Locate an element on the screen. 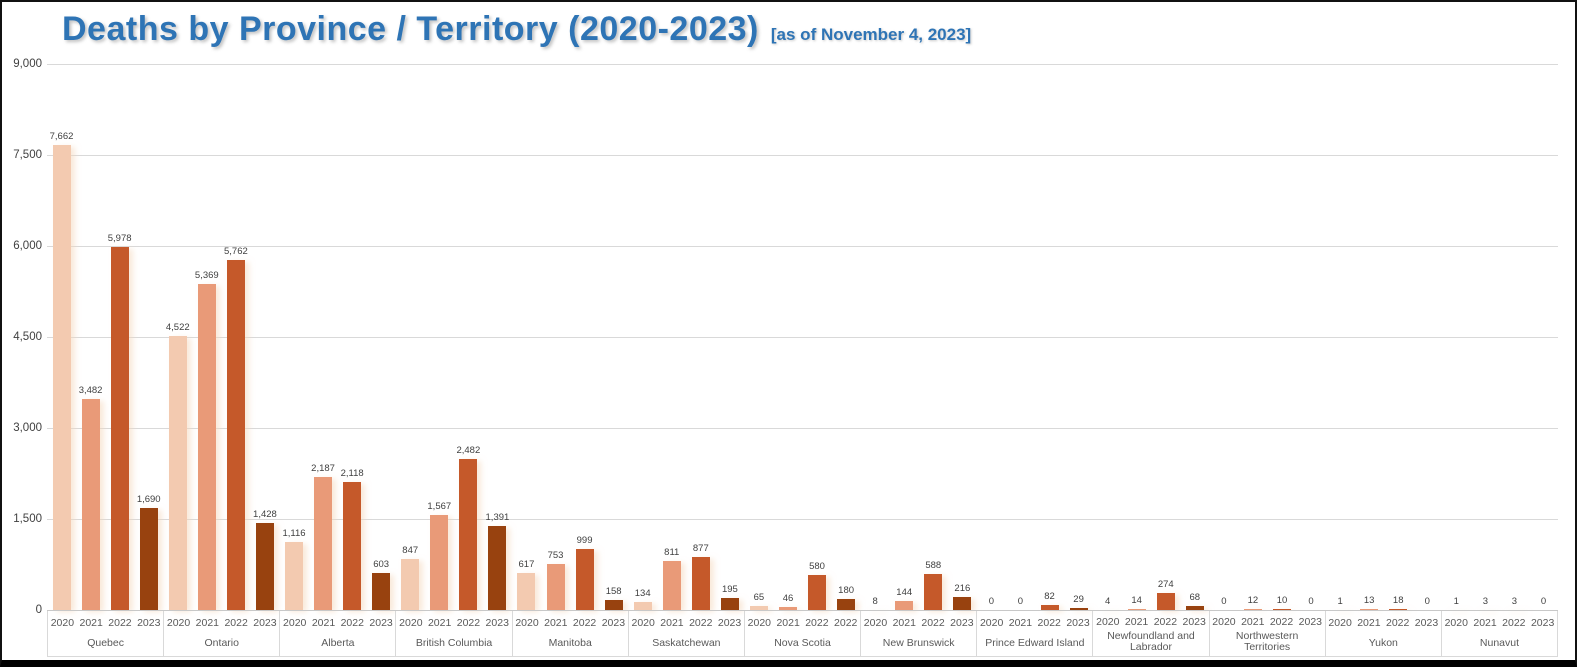  bar-cell: 1,116 is located at coordinates (294, 569).